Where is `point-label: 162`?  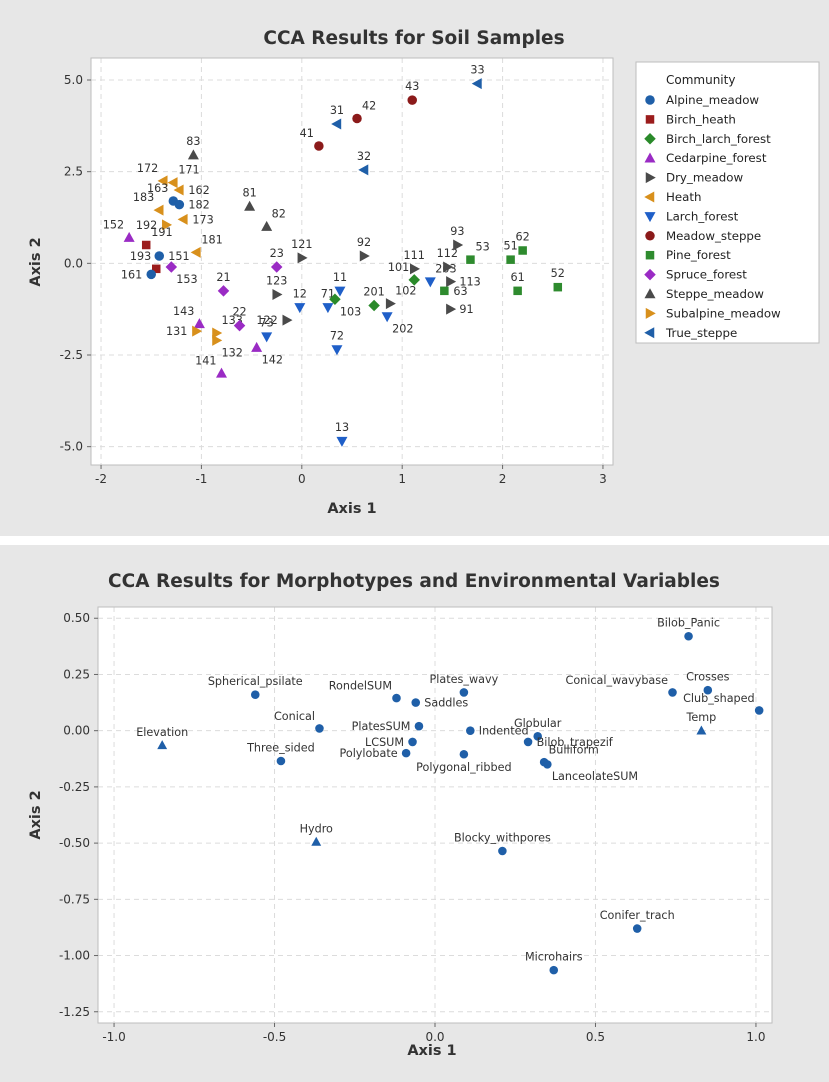 point-label: 162 is located at coordinates (198, 190).